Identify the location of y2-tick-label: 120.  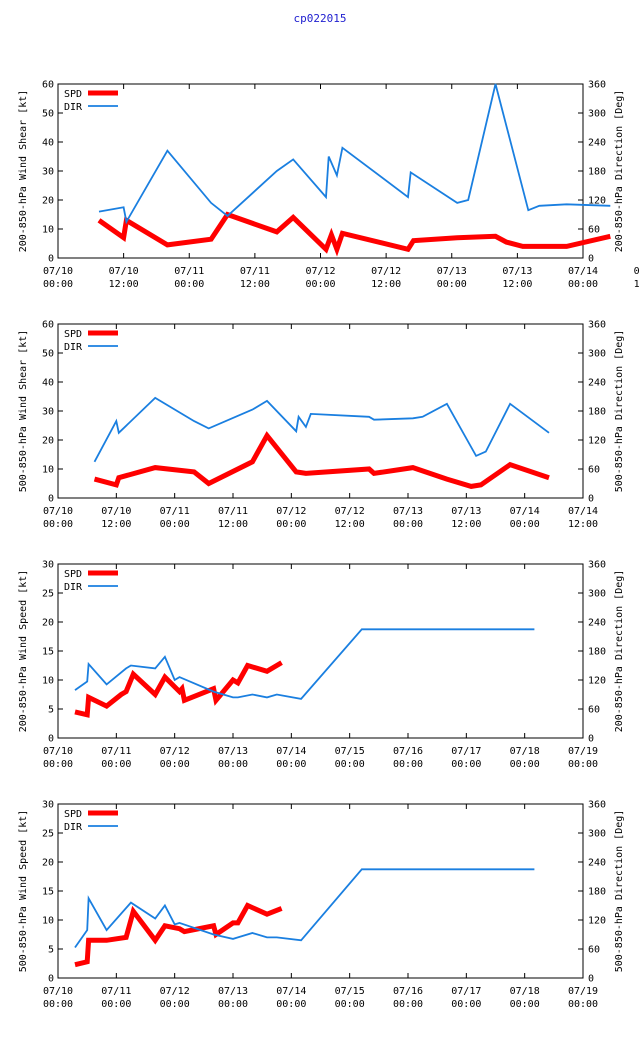
(597, 921).